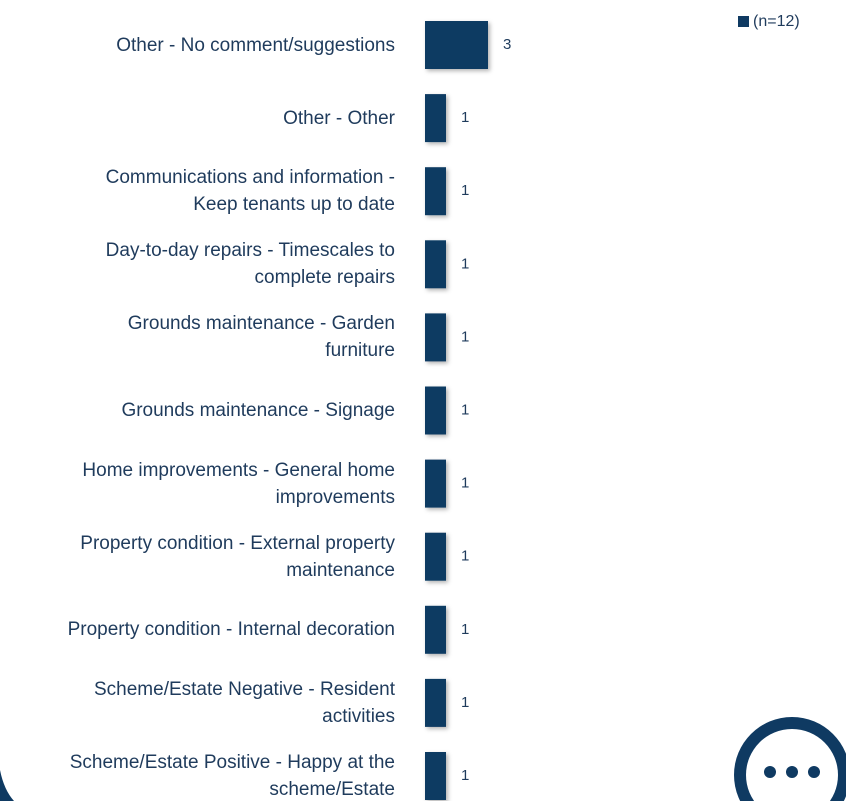 This screenshot has height=806, width=846. What do you see at coordinates (507, 44) in the screenshot?
I see `value-label: 3` at bounding box center [507, 44].